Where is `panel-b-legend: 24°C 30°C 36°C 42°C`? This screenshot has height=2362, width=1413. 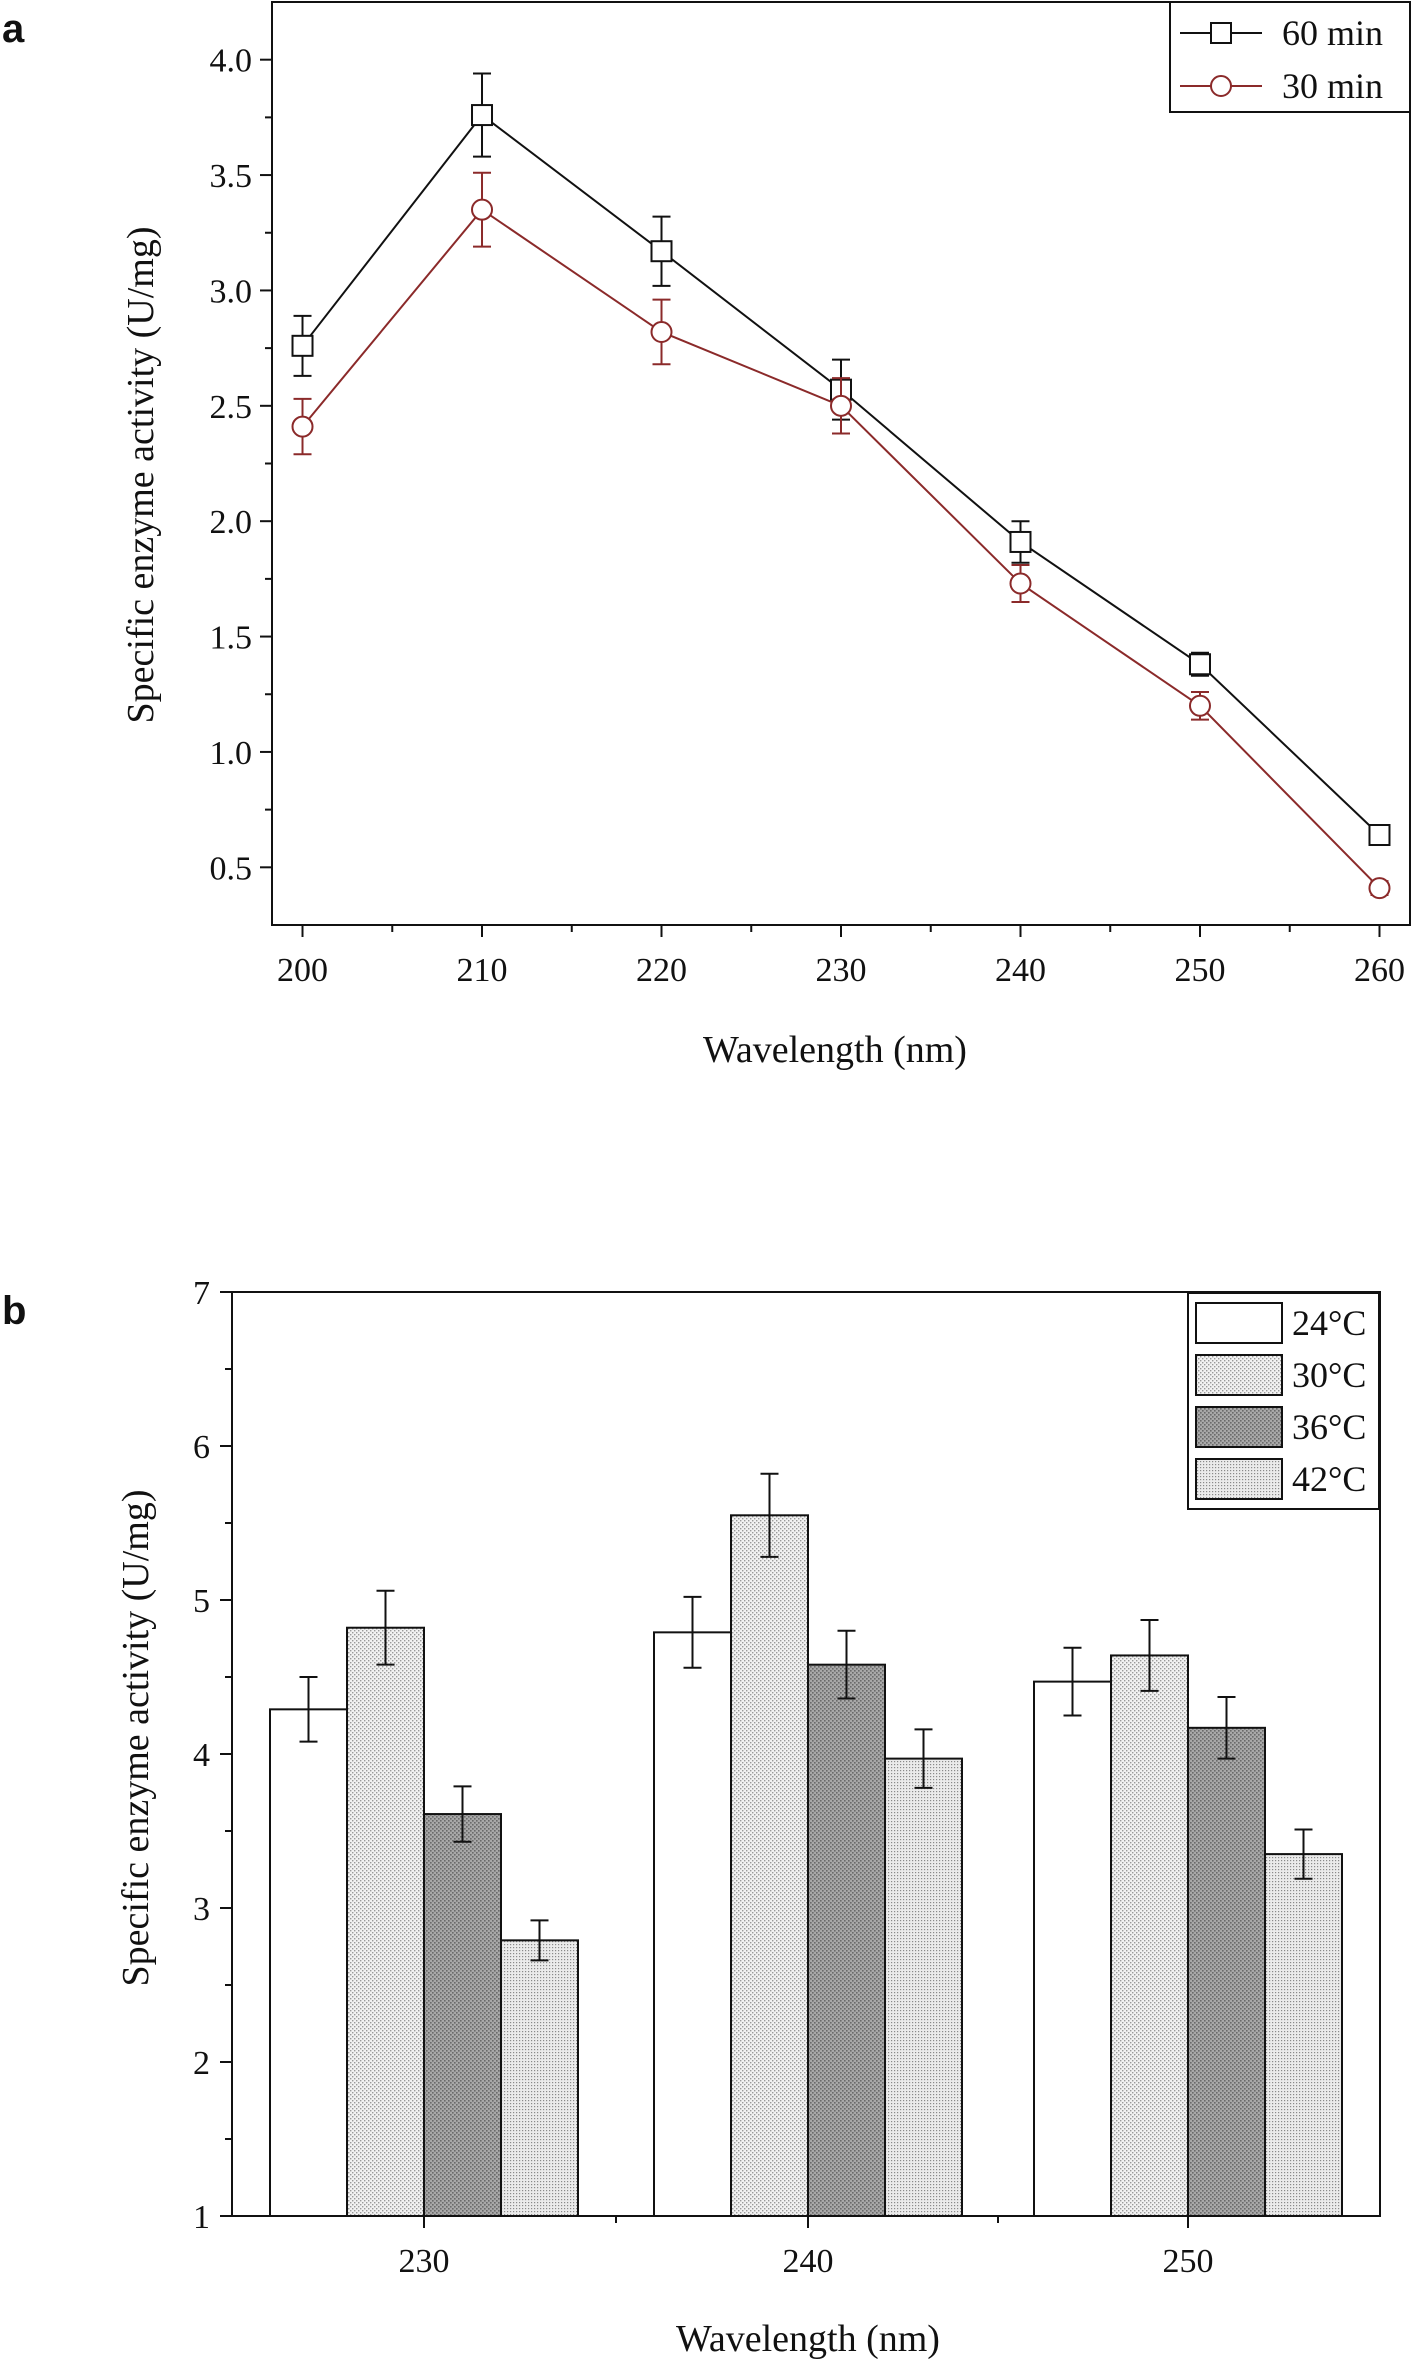
panel-b-legend: 24°C 30°C 36°C 42°C is located at coordinates (1283, 1401).